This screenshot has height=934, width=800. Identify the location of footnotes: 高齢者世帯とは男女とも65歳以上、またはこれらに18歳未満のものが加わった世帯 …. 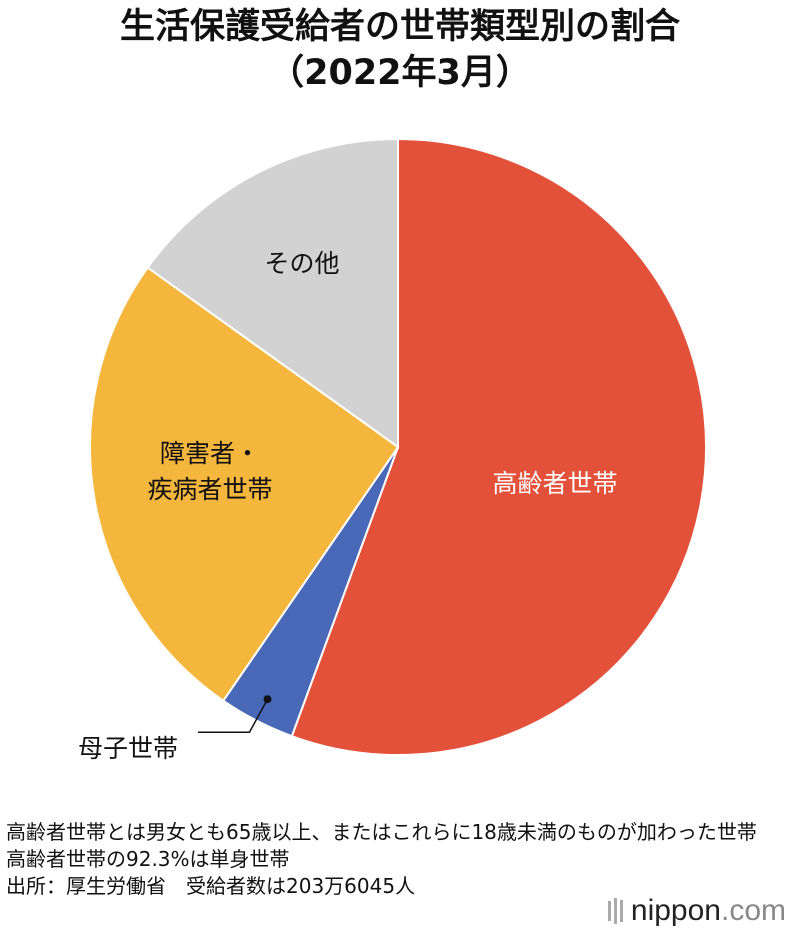
(401, 859).